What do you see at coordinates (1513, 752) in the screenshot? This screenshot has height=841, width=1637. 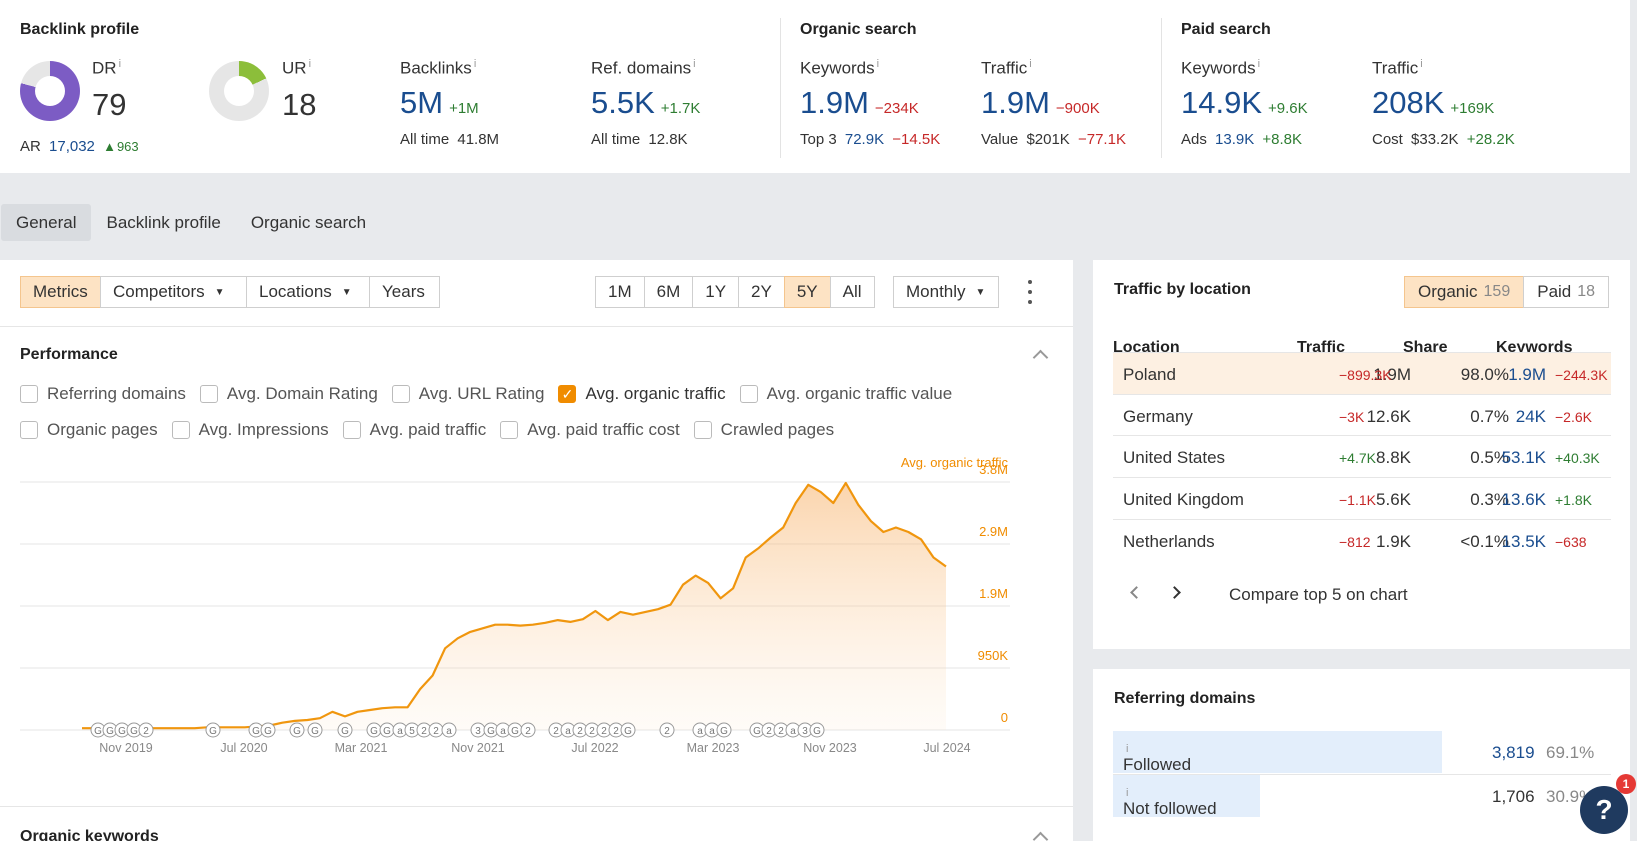 I see `followed-value: 3,819` at bounding box center [1513, 752].